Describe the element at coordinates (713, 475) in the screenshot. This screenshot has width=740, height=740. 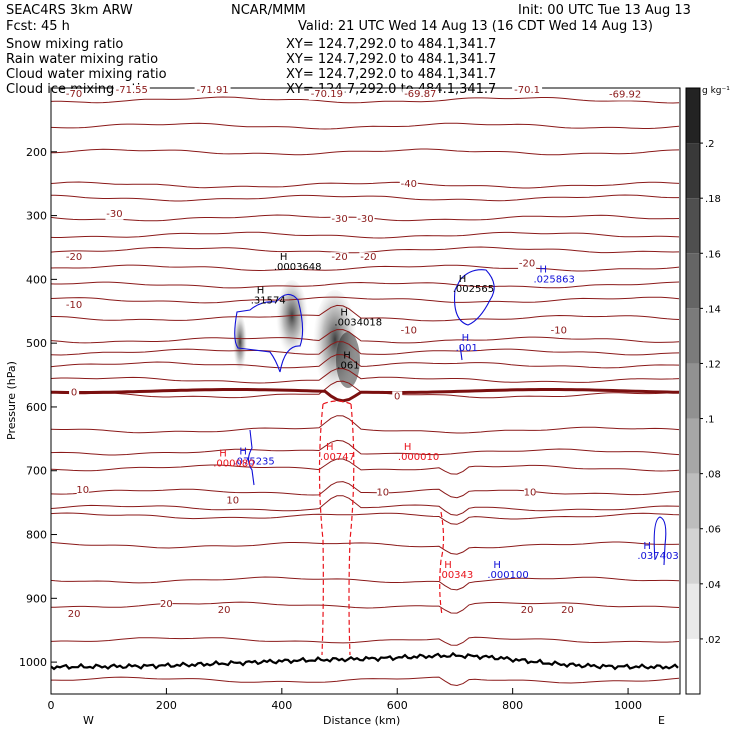
I see `colorbar-tick-label: .08` at that location.